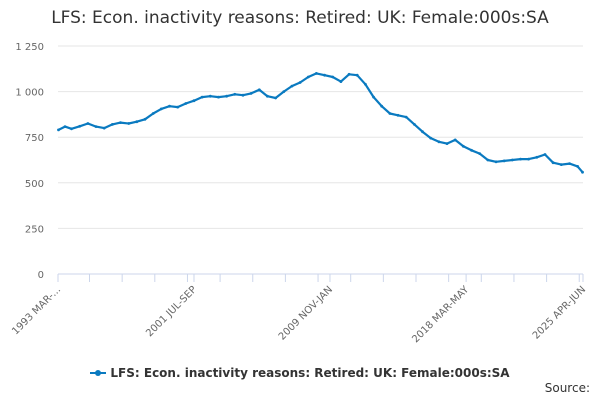 This screenshot has width=600, height=400. What do you see at coordinates (29, 161) in the screenshot?
I see `y-axis-labels: 0 250 500 750 1 000 1 250` at bounding box center [29, 161].